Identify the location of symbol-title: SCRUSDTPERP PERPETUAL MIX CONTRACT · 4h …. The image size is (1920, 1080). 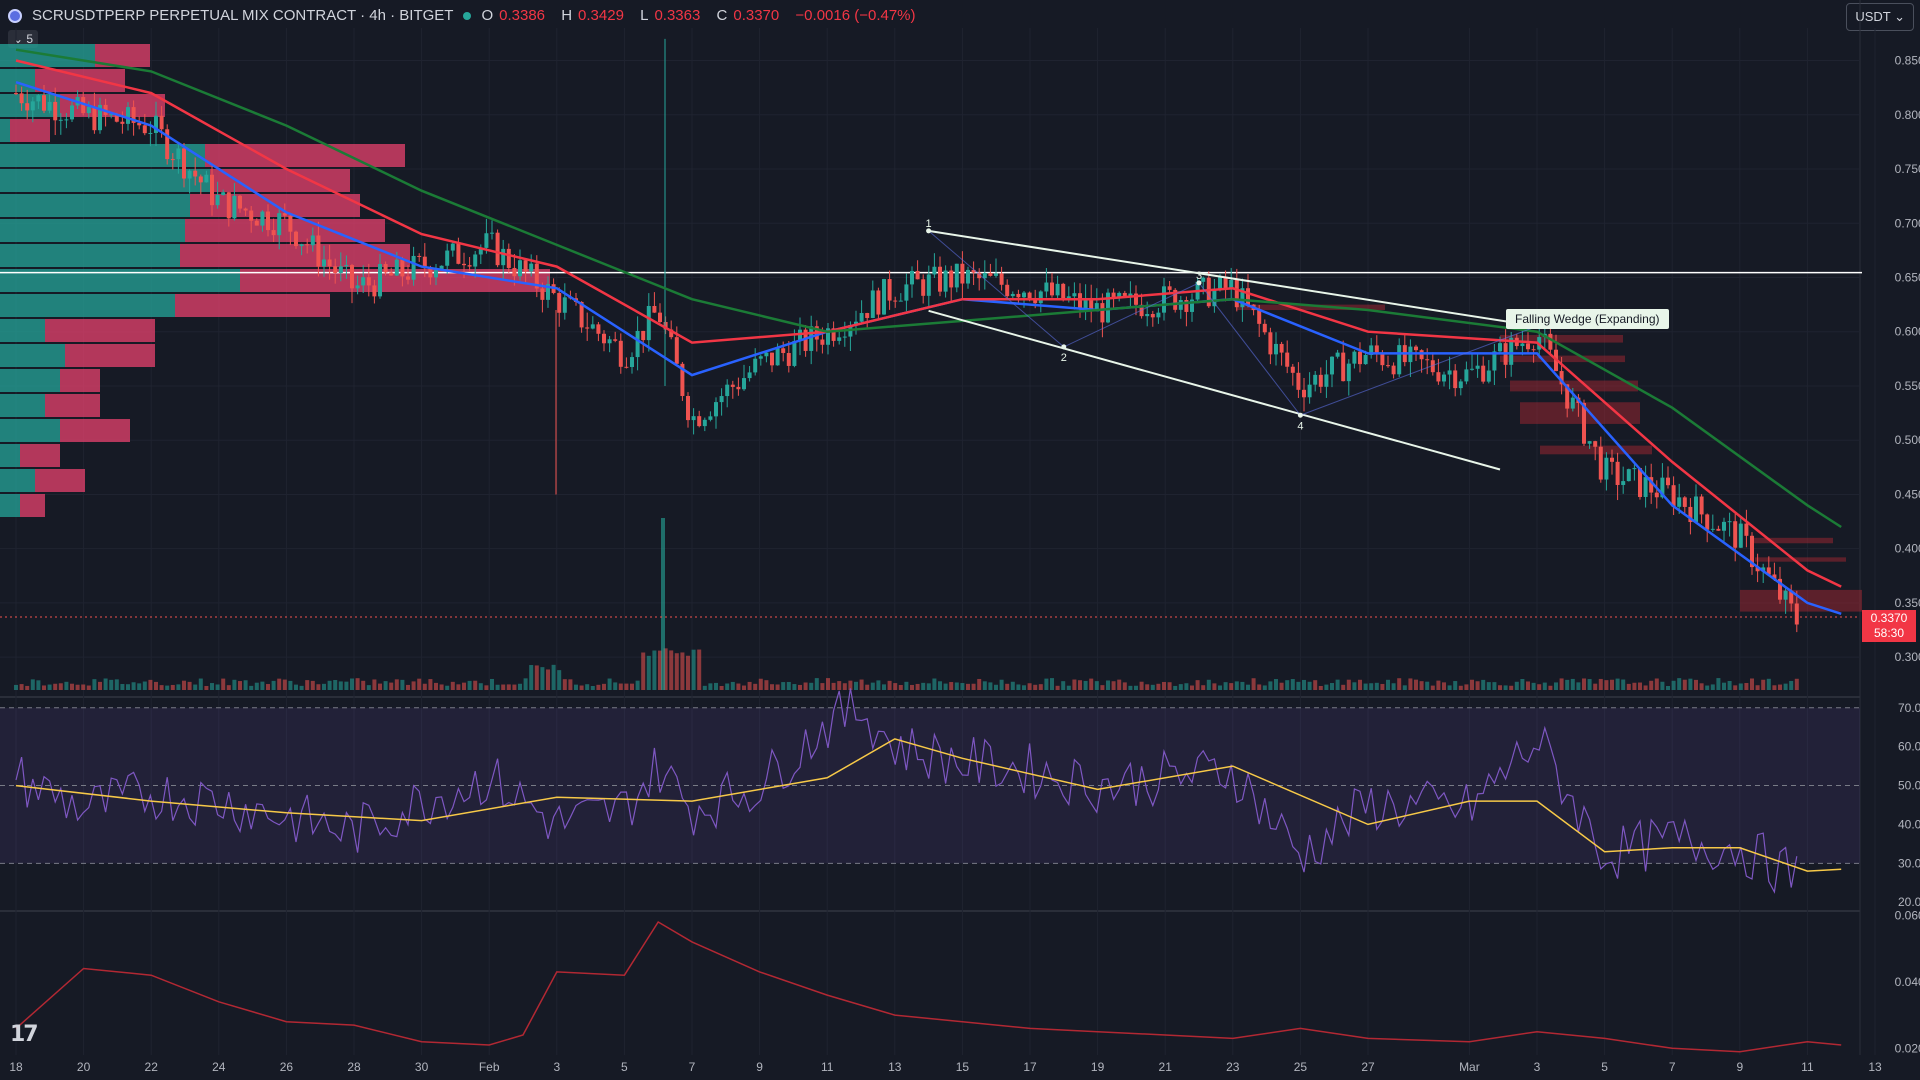
(243, 15).